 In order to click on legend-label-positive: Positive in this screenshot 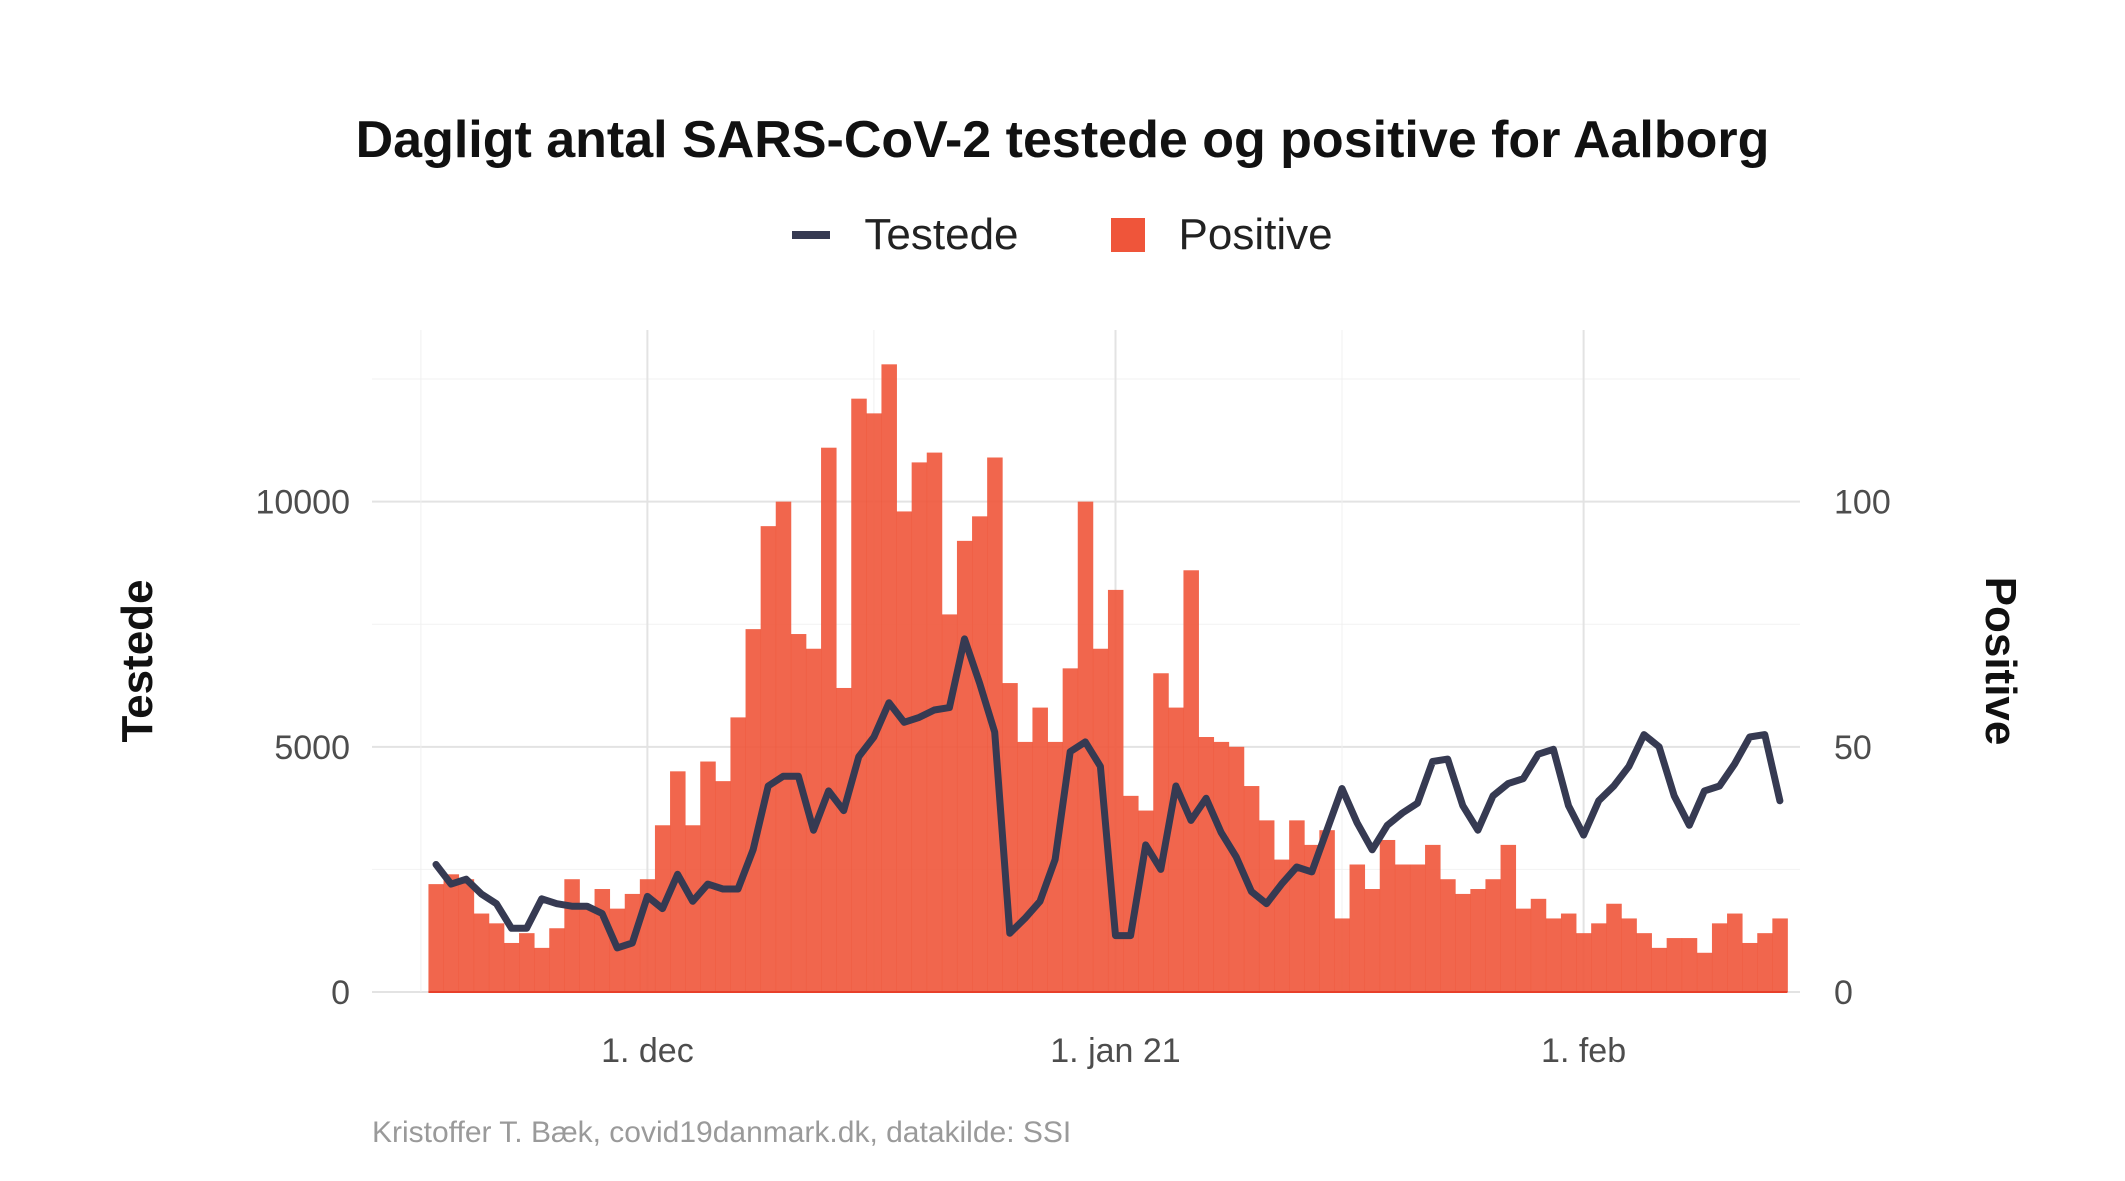, I will do `click(1255, 234)`.